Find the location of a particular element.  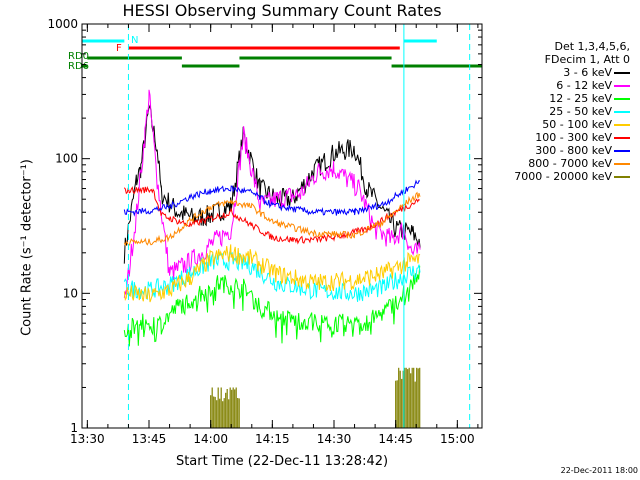

footer-timestamp: 22-Dec-2011 18:00 is located at coordinates (599, 470).